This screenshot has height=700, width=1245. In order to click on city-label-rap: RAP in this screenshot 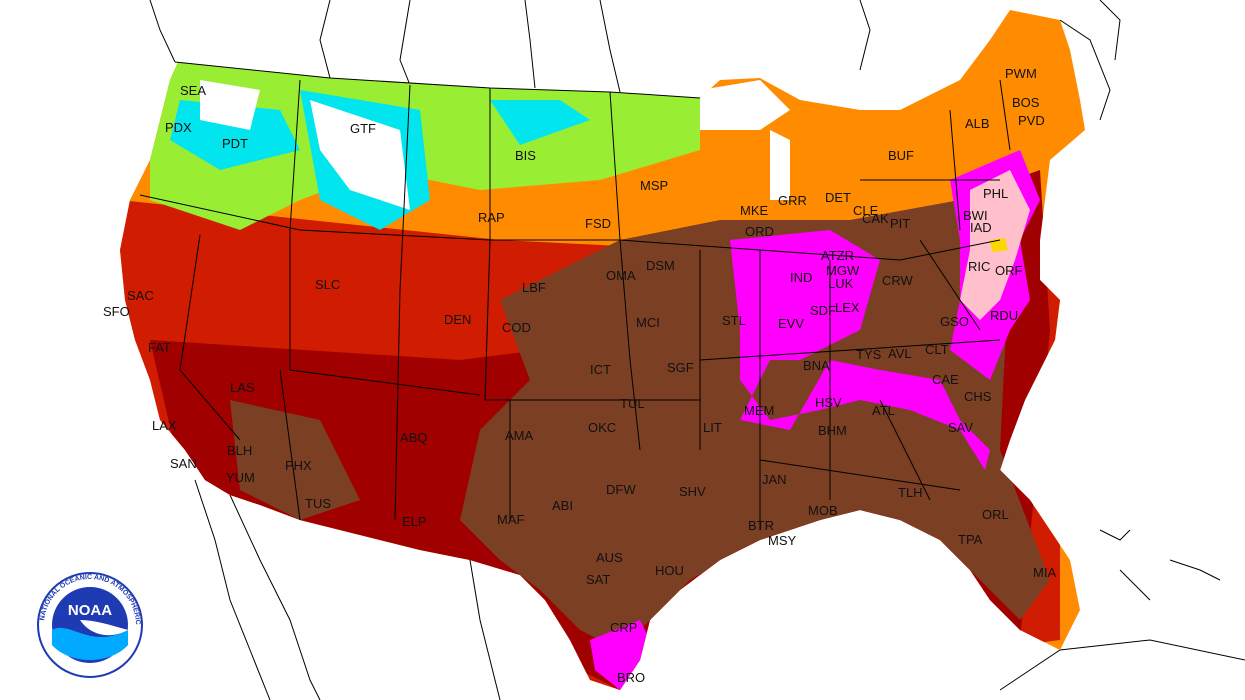, I will do `click(491, 217)`.